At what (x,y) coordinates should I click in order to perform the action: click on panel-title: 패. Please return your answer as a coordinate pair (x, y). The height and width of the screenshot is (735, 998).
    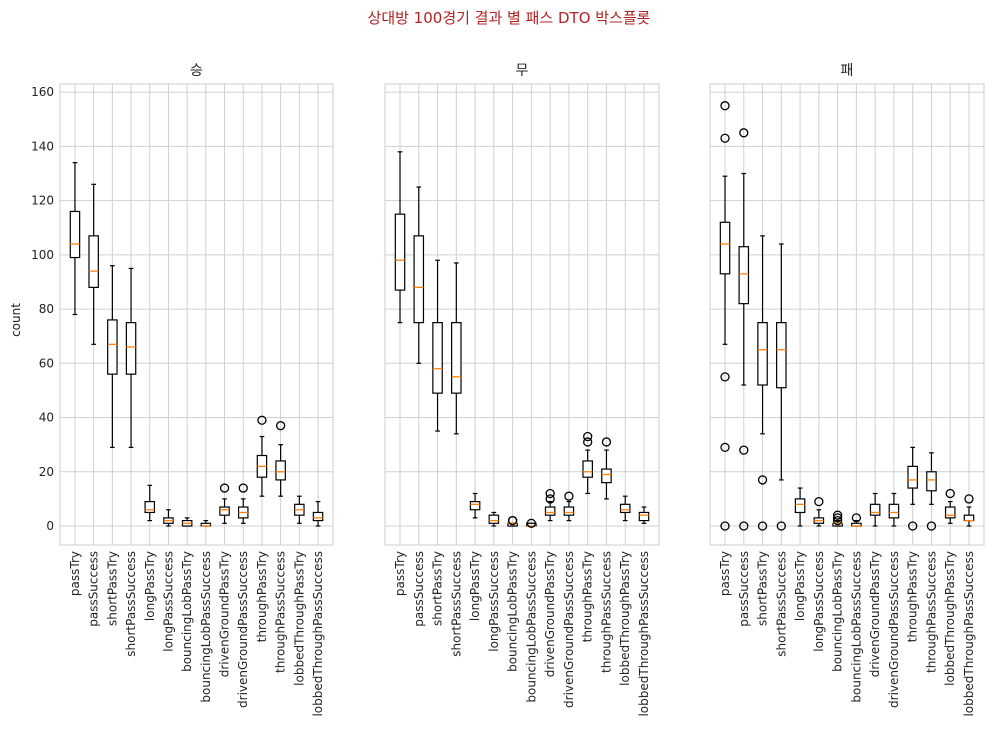
    Looking at the image, I should click on (847, 71).